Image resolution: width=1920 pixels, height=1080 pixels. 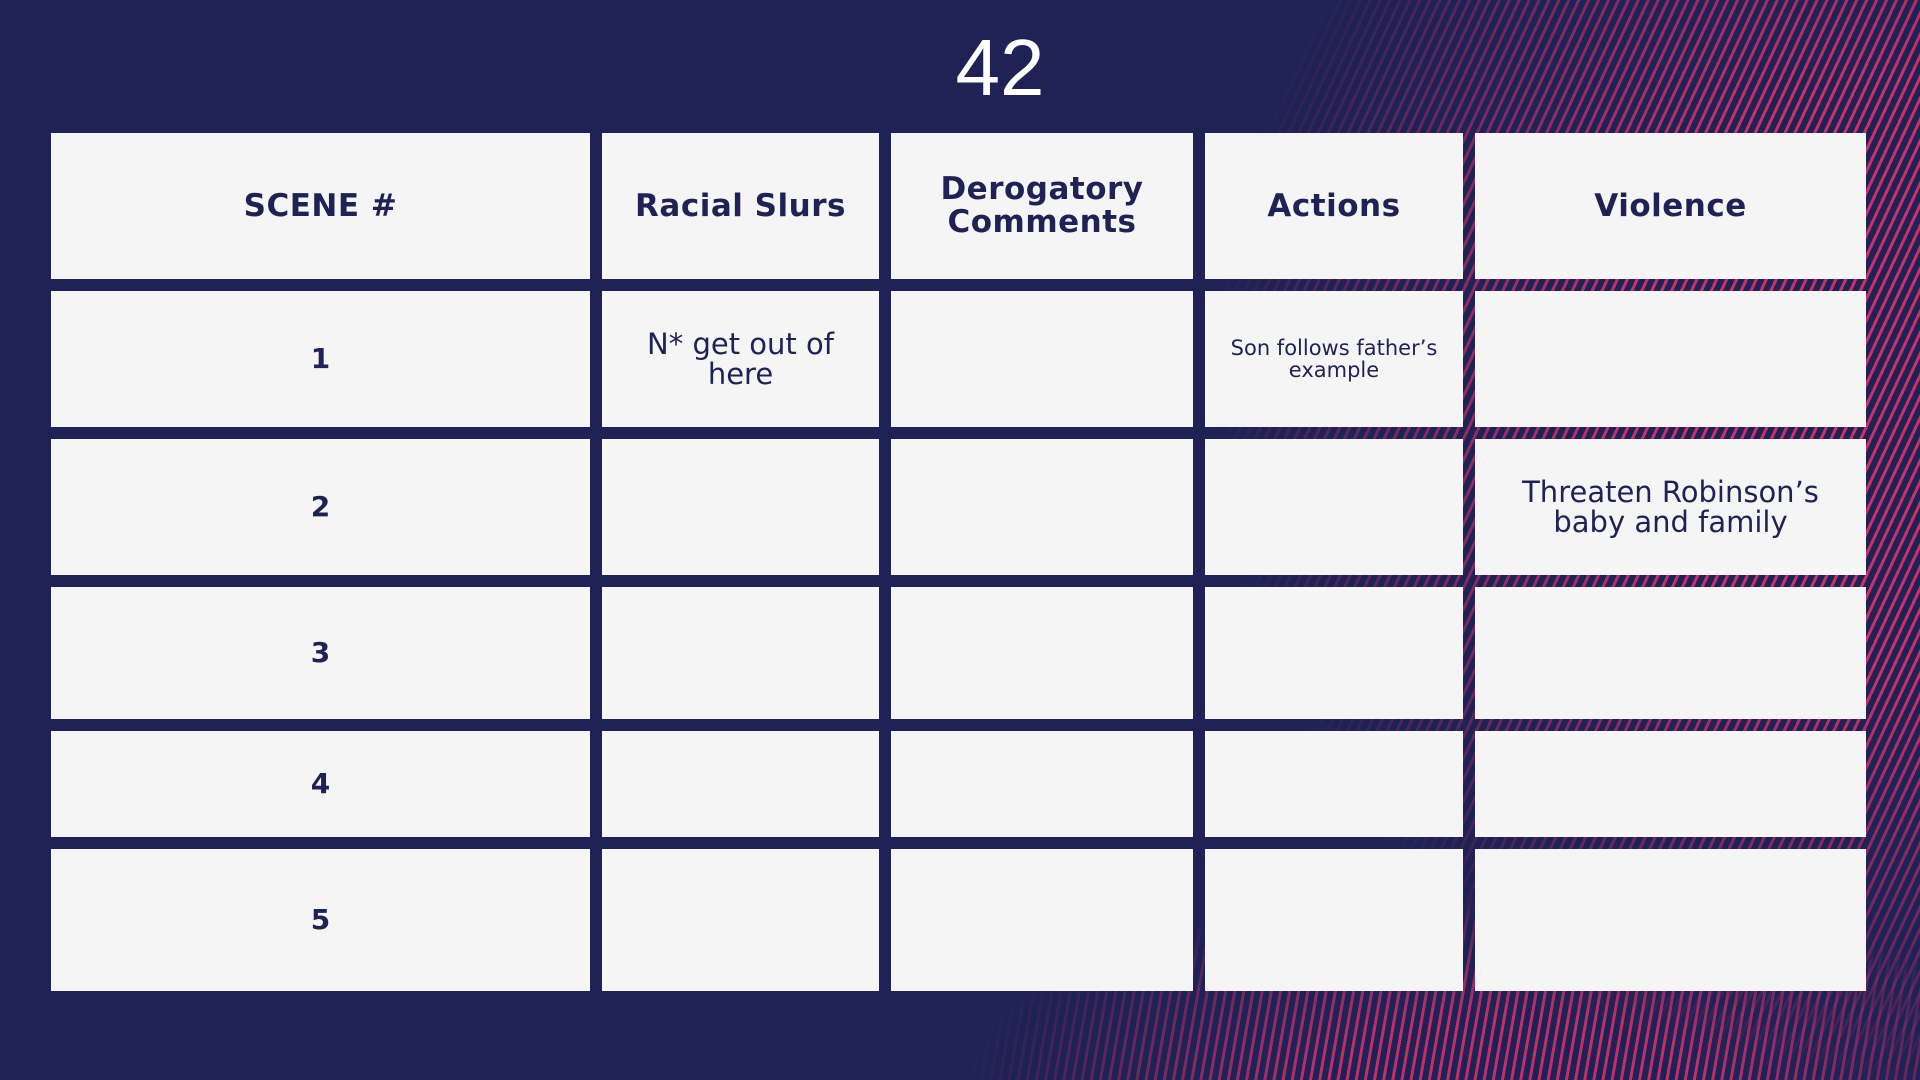 I want to click on scene-number-cell: 3, so click(x=320, y=653).